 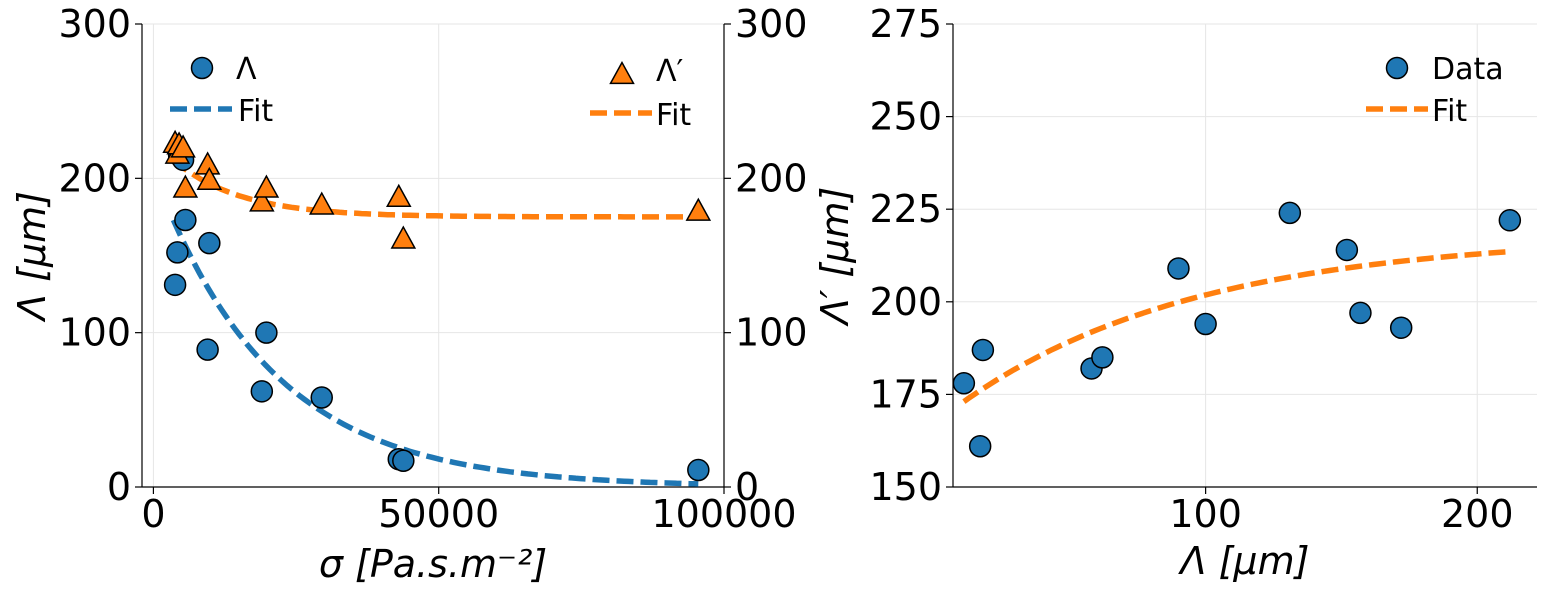 What do you see at coordinates (1397, 68) in the screenshot?
I see `legend-data-marker` at bounding box center [1397, 68].